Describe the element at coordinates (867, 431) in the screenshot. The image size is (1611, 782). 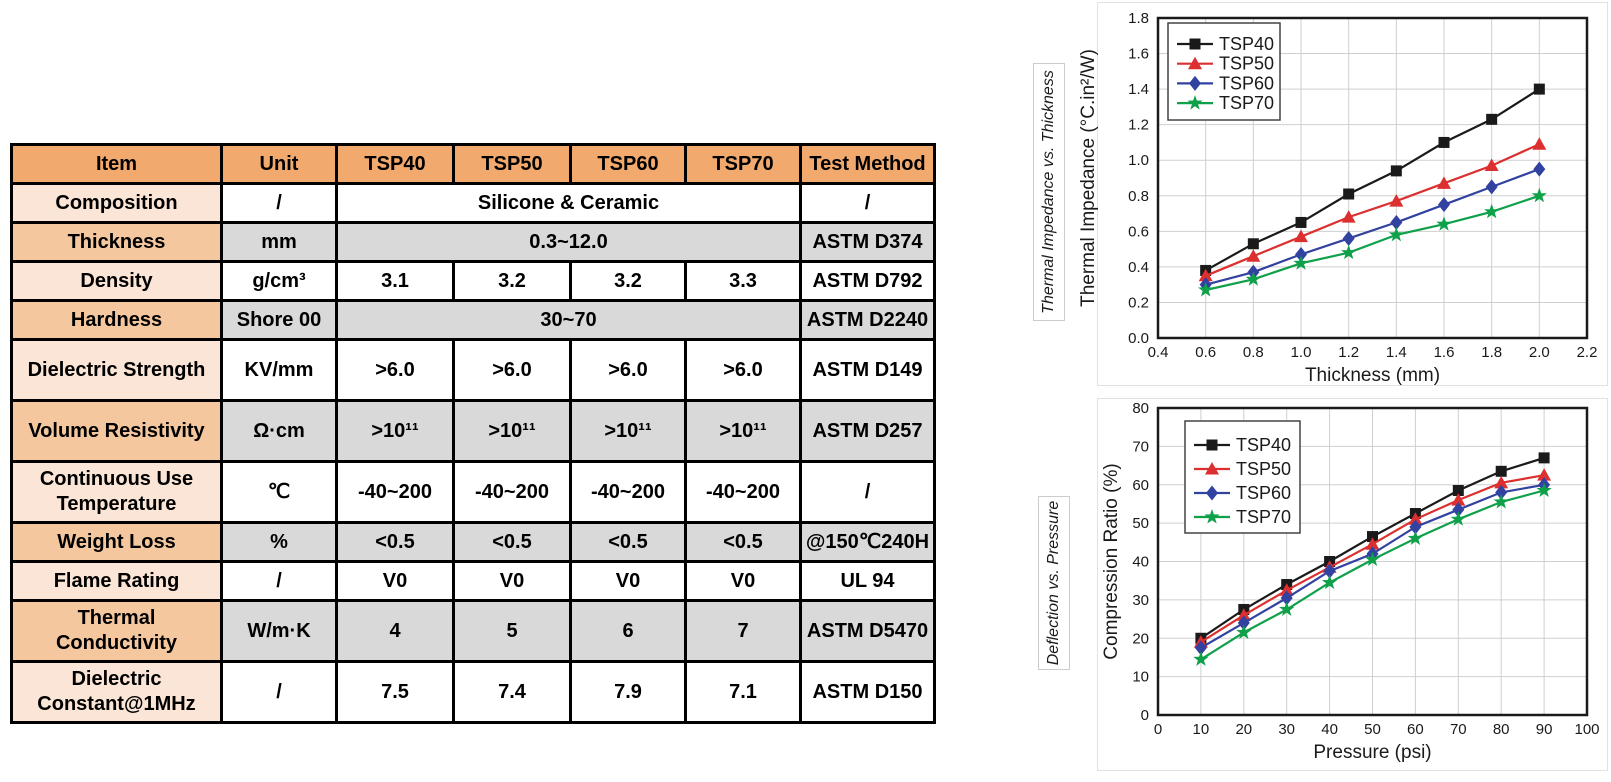
I see `method-cell: ASTM D257` at that location.